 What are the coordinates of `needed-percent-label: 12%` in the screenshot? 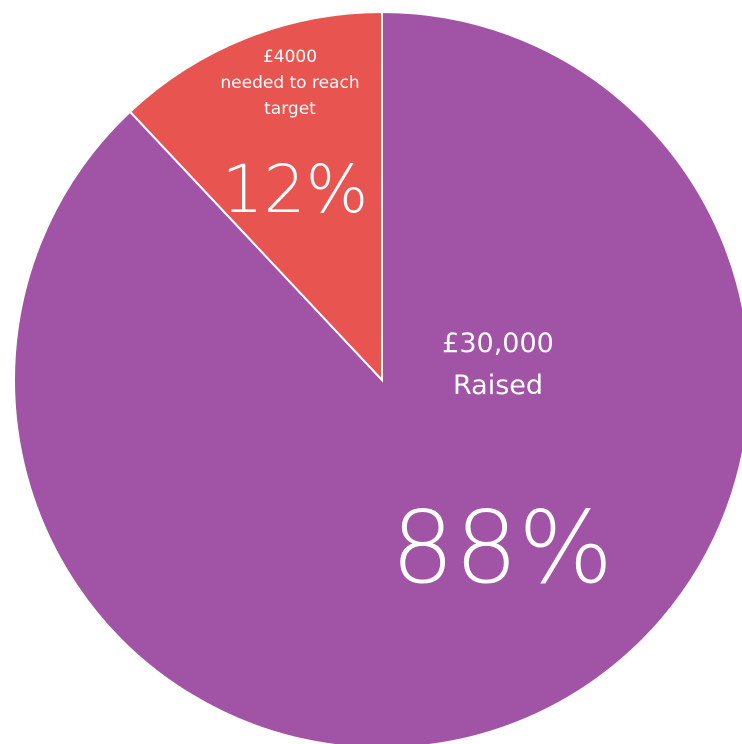 It's located at (295, 189).